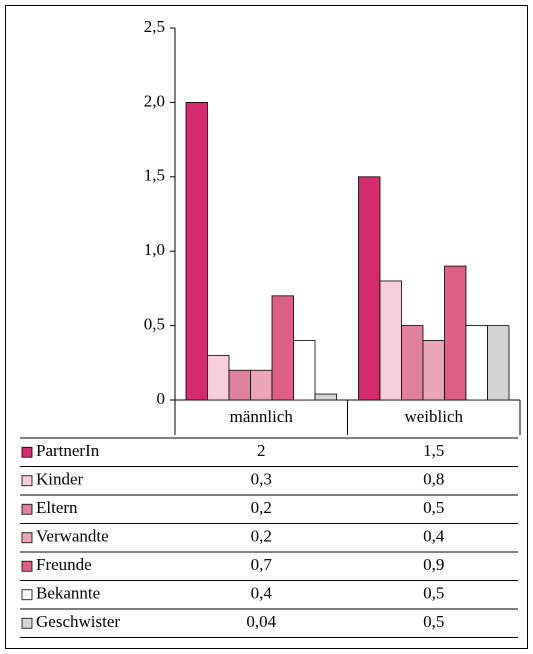  I want to click on table-value: 1,5, so click(433, 450).